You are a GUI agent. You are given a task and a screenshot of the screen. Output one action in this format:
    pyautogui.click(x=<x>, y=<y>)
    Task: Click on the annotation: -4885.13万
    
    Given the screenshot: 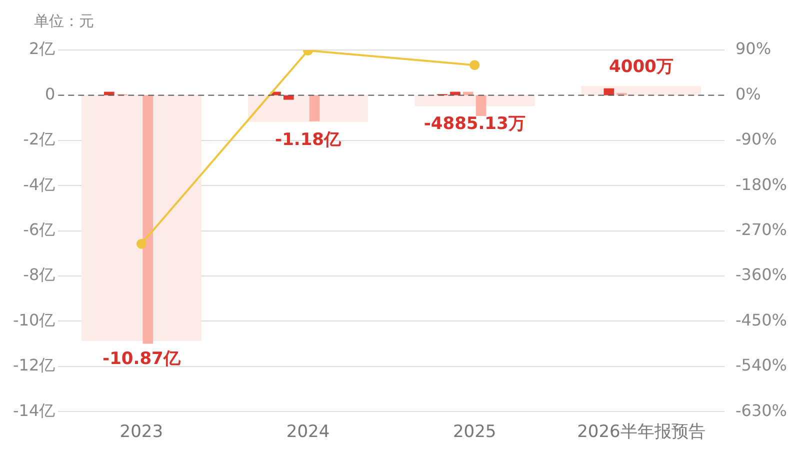 What is the action you would take?
    pyautogui.click(x=475, y=124)
    